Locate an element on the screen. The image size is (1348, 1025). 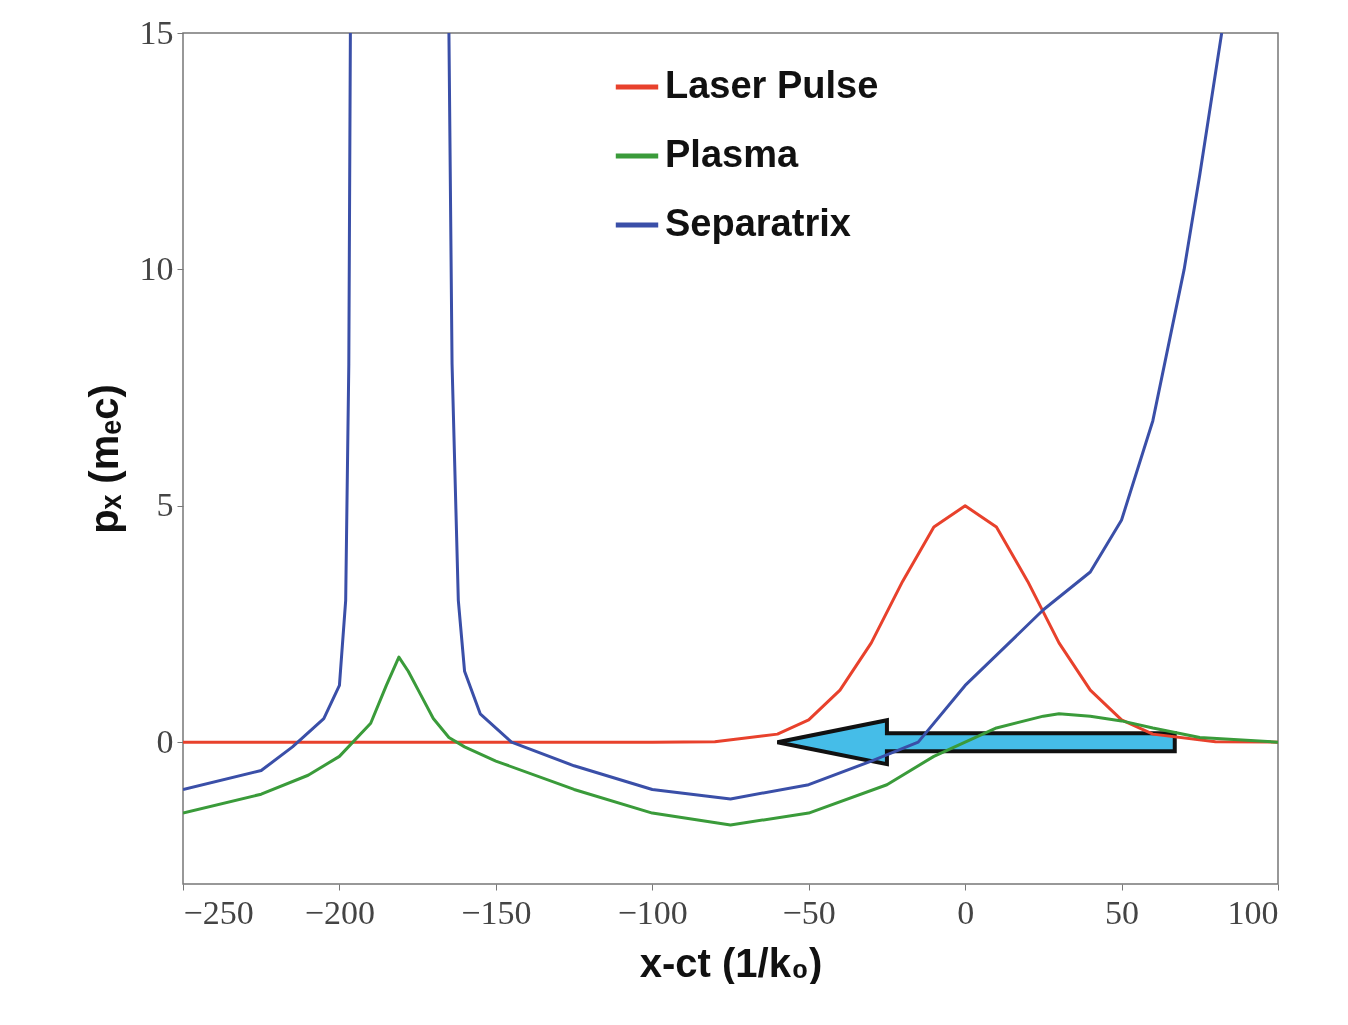
y-axis-title: pₓ (mₑc) is located at coordinates (103, 459).